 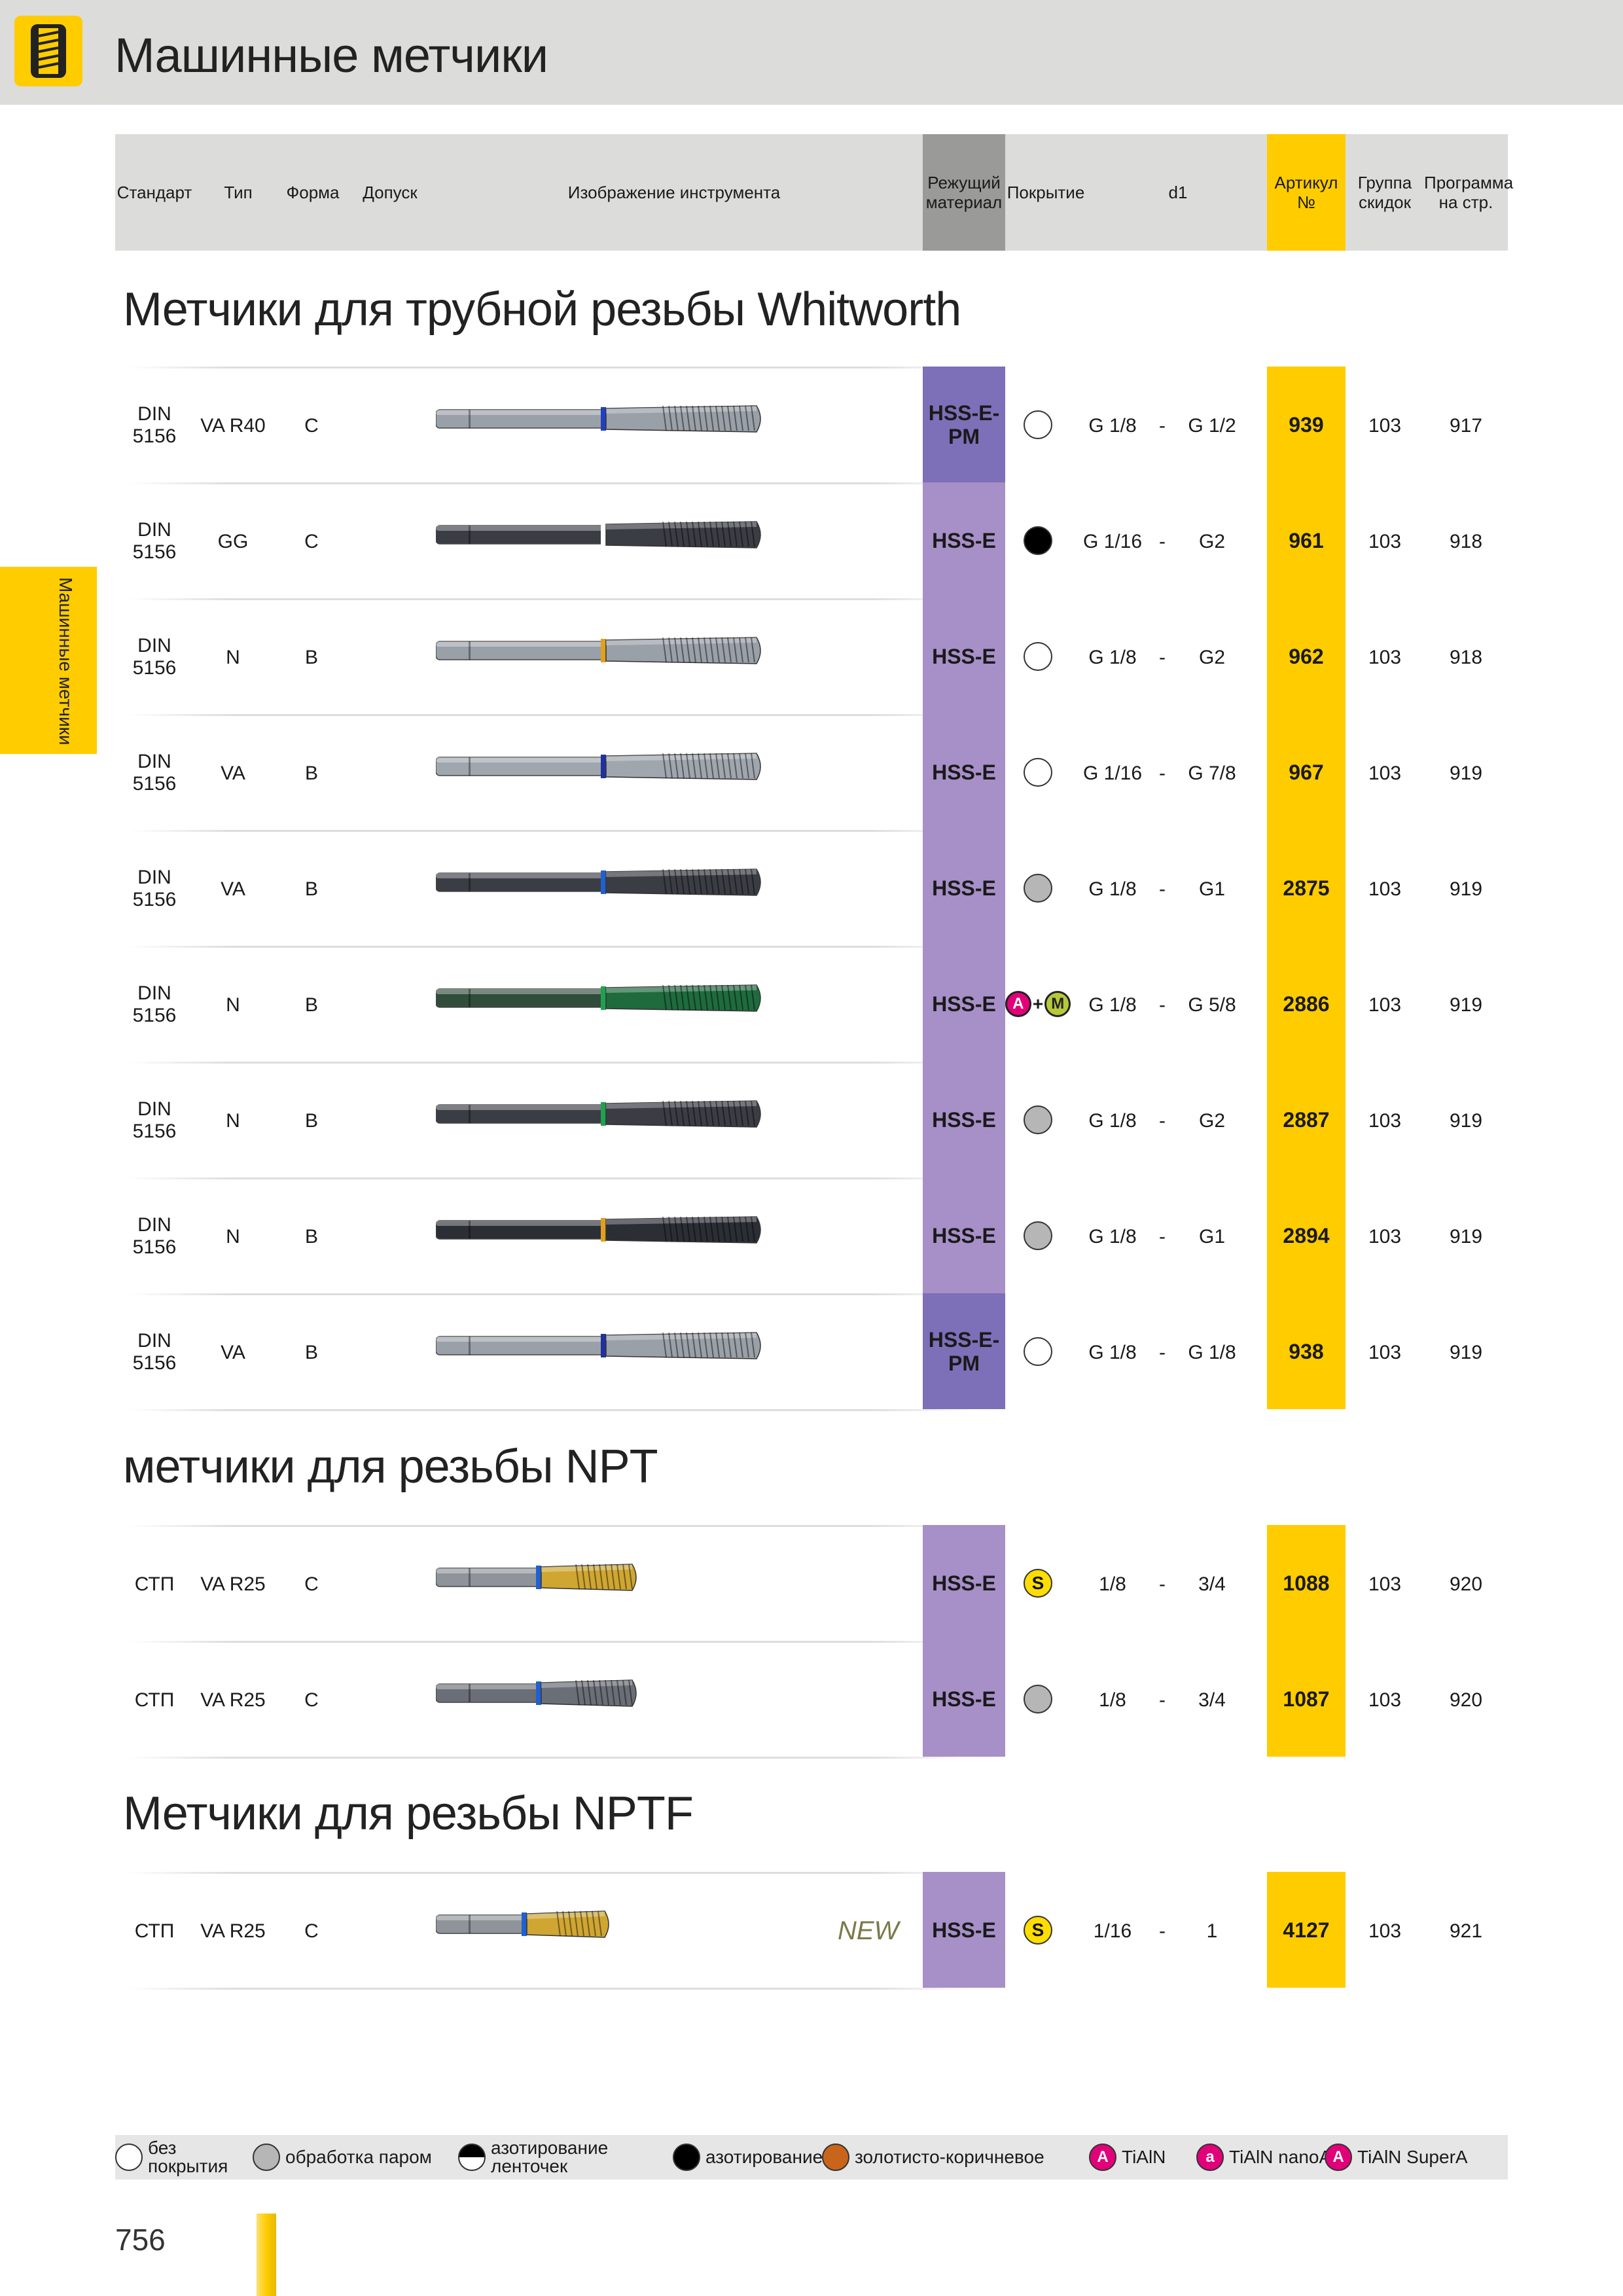 I want to click on column-header-material-bg, so click(x=964, y=192).